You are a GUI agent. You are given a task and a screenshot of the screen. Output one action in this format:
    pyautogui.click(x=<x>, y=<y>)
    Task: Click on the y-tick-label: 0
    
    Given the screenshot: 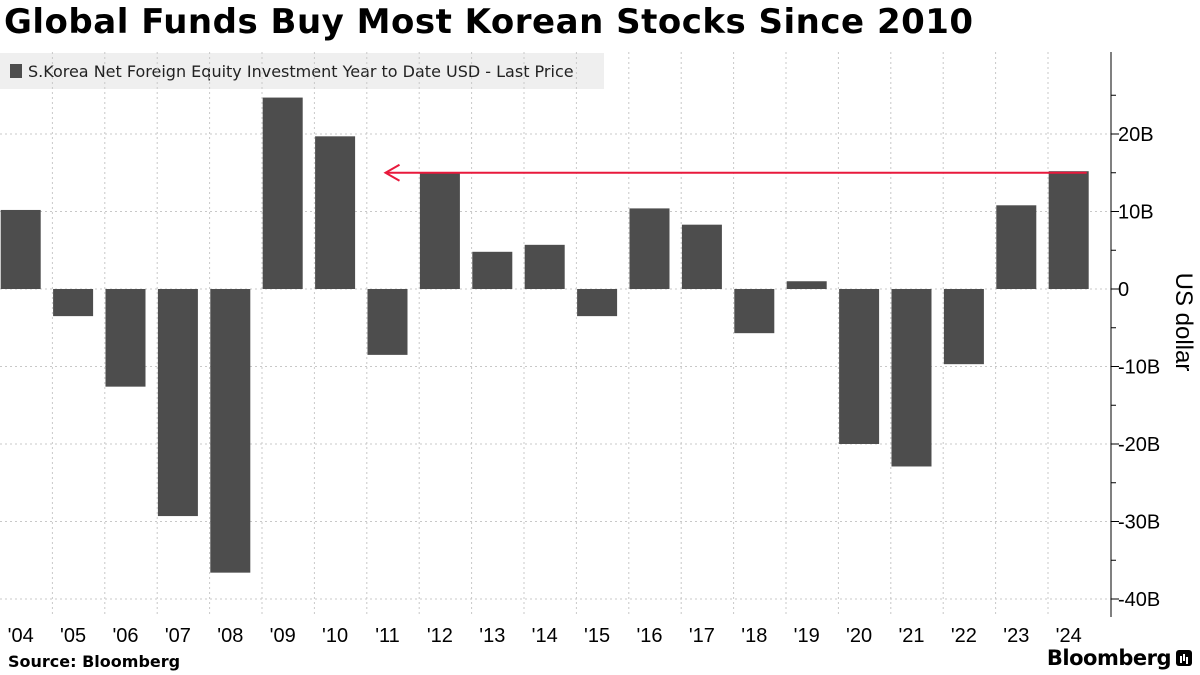 What is the action you would take?
    pyautogui.click(x=1123, y=290)
    